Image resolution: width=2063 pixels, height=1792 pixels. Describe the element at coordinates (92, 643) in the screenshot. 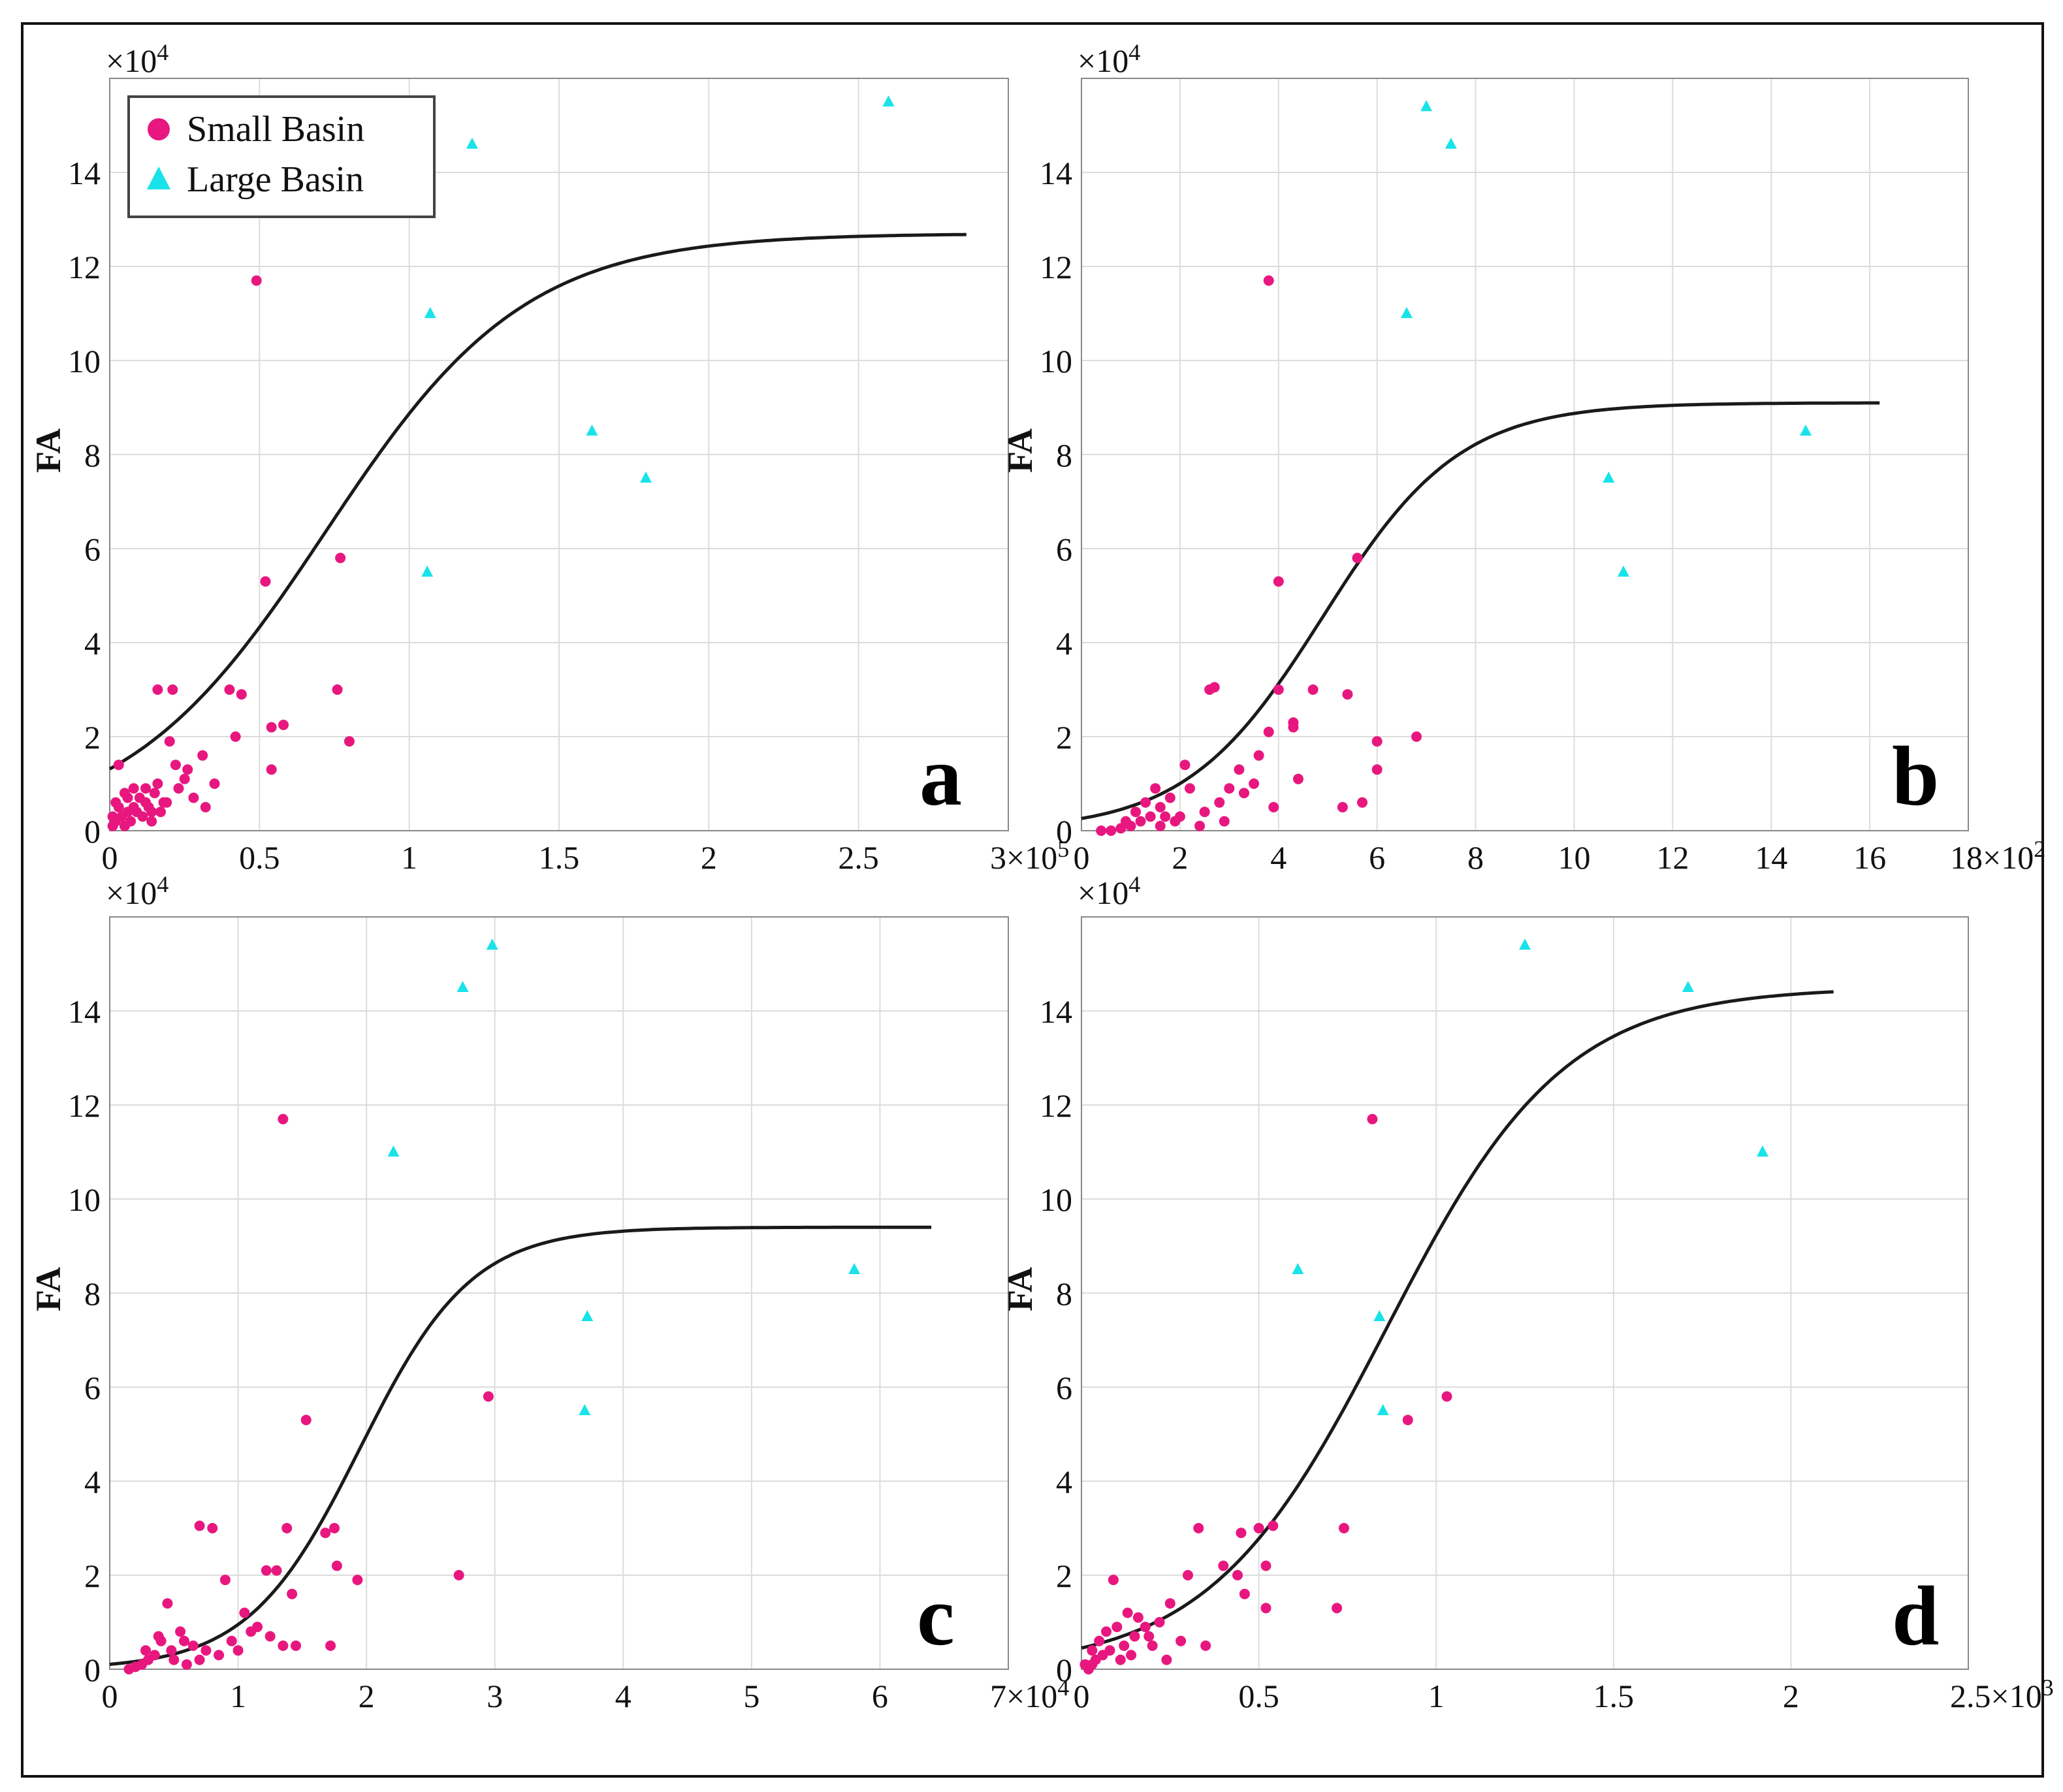

I see `panel-a-ytick-label: 4` at that location.